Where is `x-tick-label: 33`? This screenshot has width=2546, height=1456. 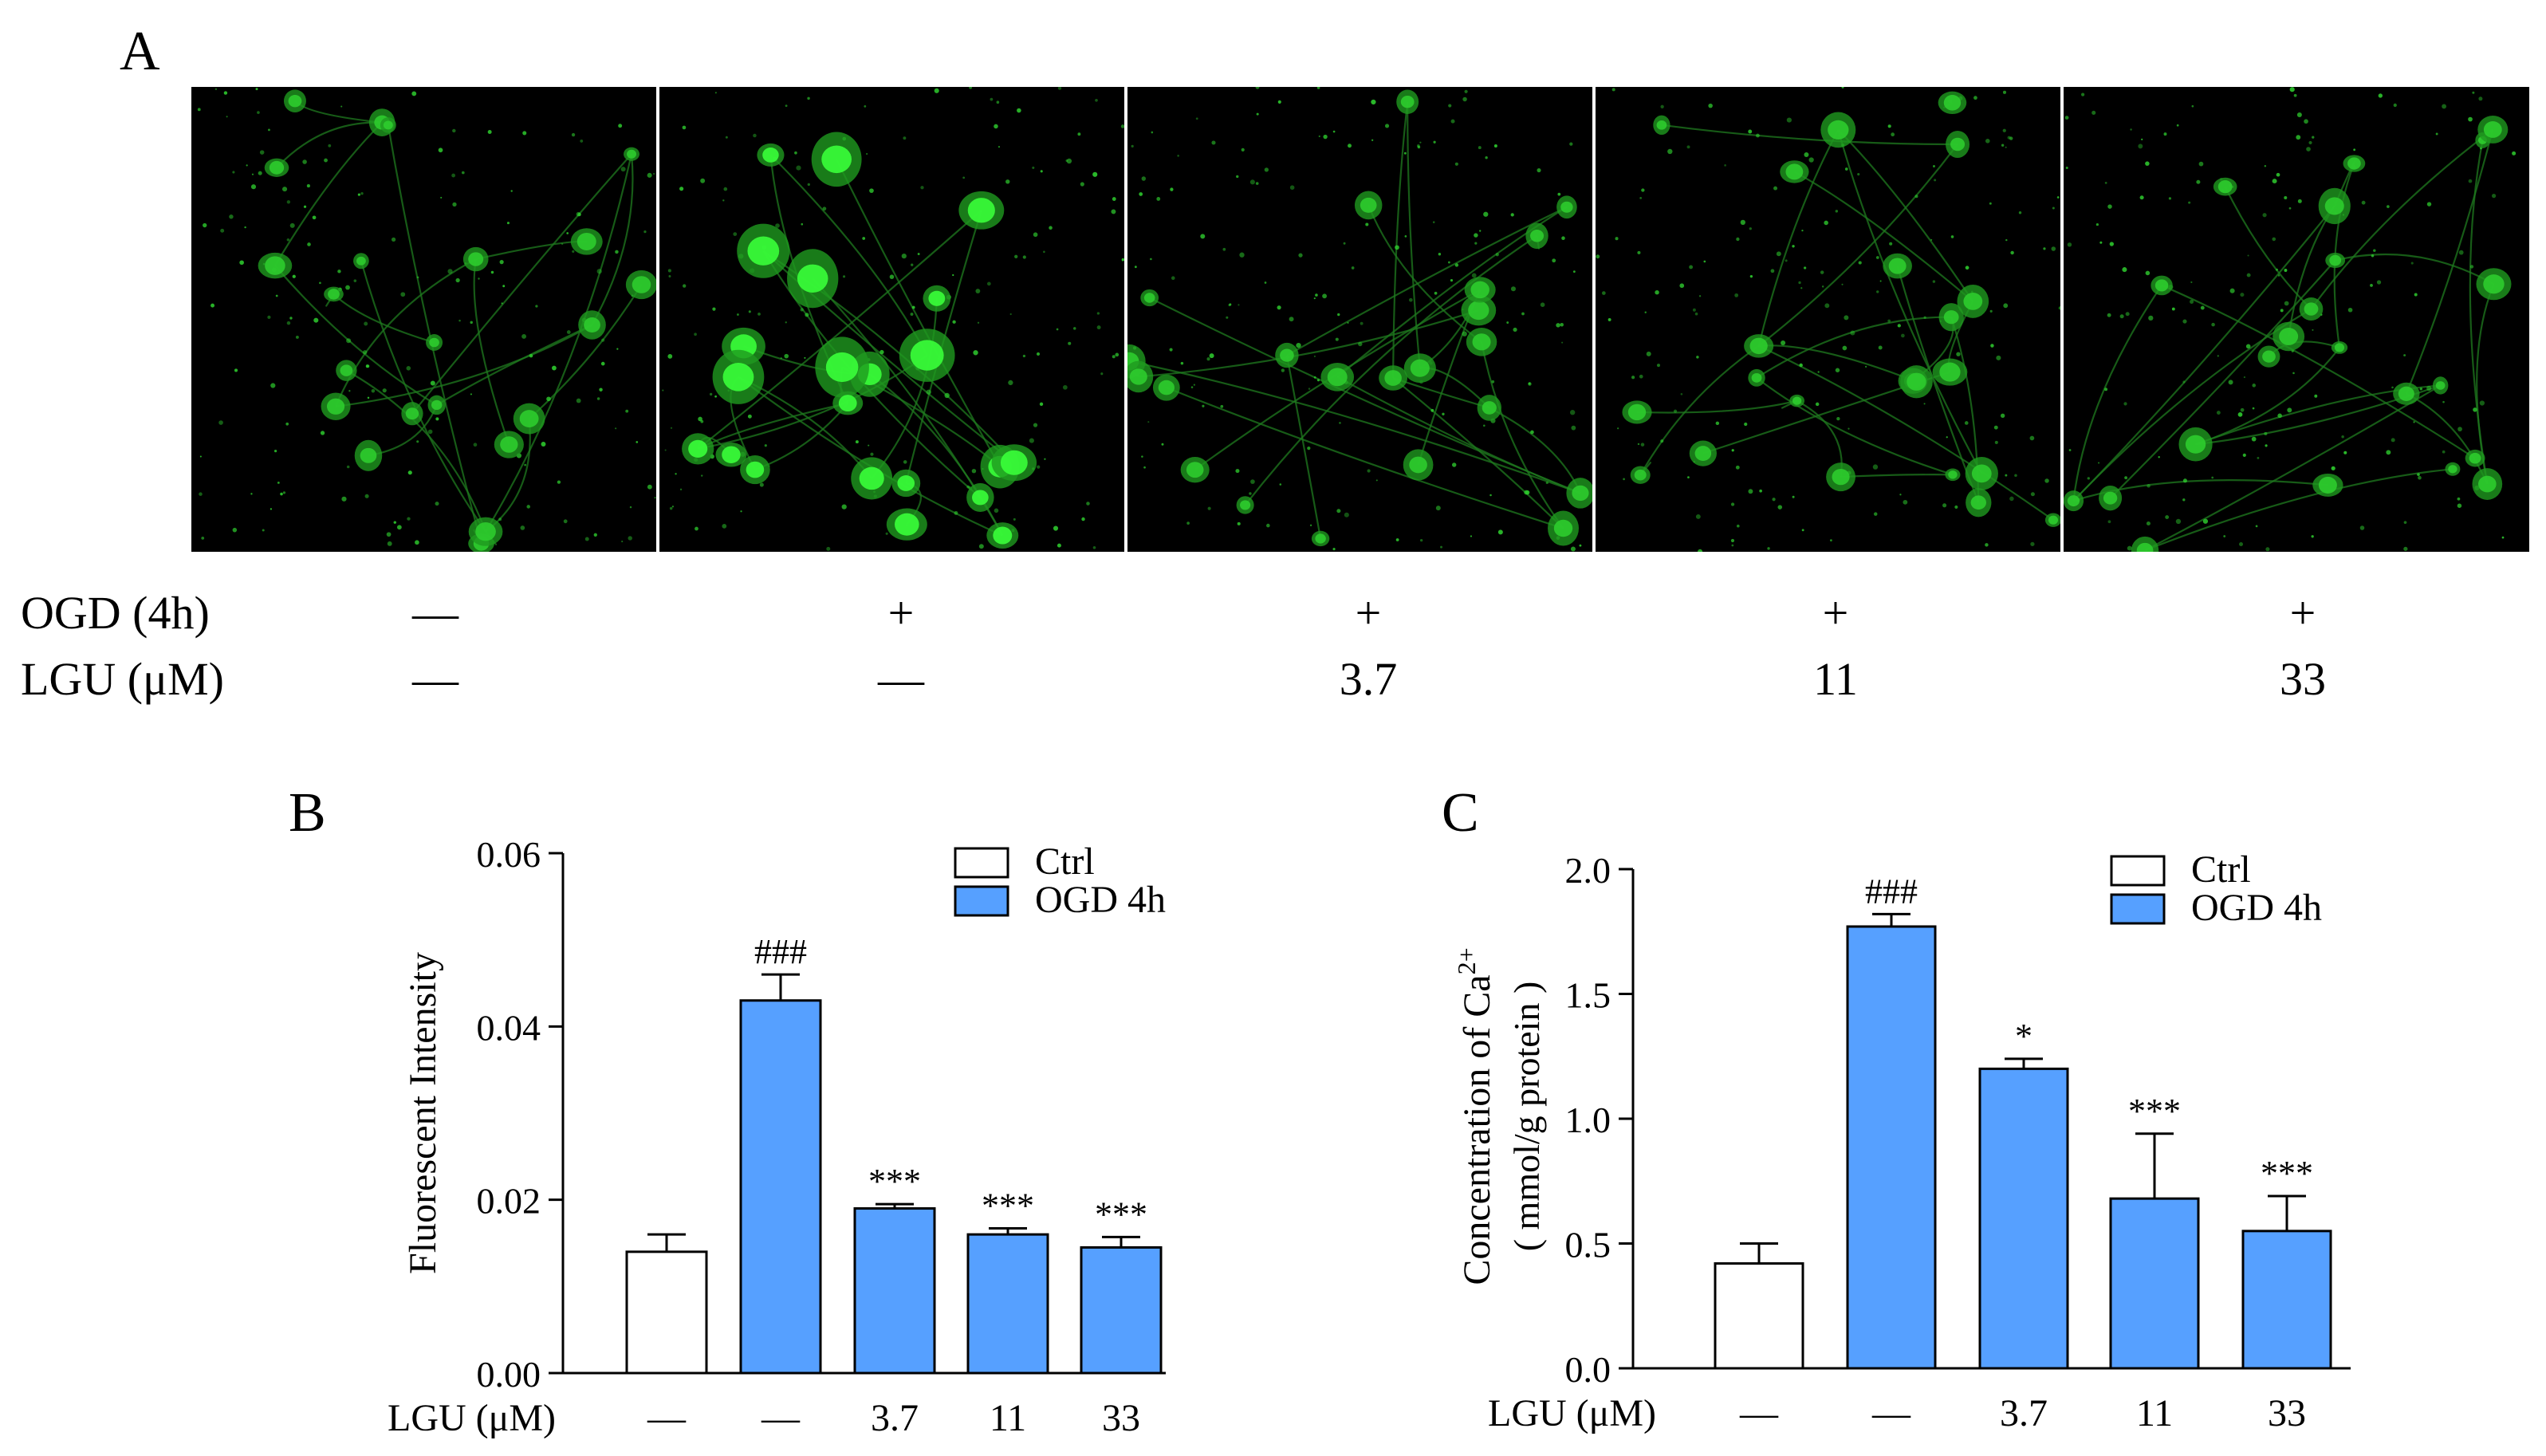
x-tick-label: 33 is located at coordinates (1121, 1418).